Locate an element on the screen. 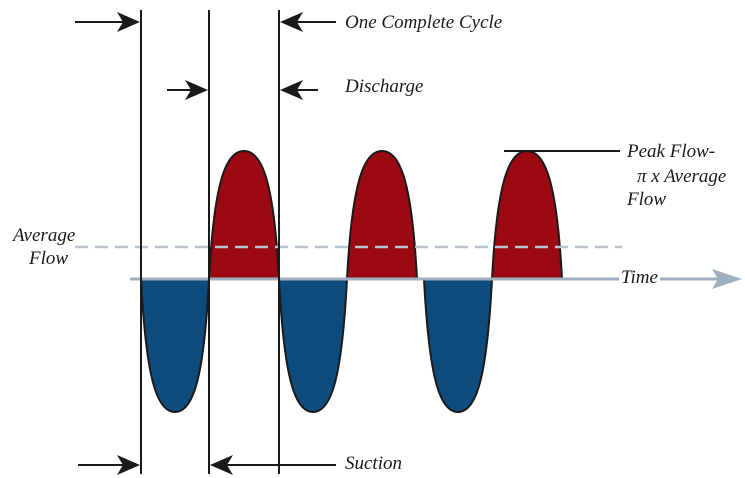 The height and width of the screenshot is (478, 745). peak-flow-label-line1: Peak Flow- is located at coordinates (671, 151).